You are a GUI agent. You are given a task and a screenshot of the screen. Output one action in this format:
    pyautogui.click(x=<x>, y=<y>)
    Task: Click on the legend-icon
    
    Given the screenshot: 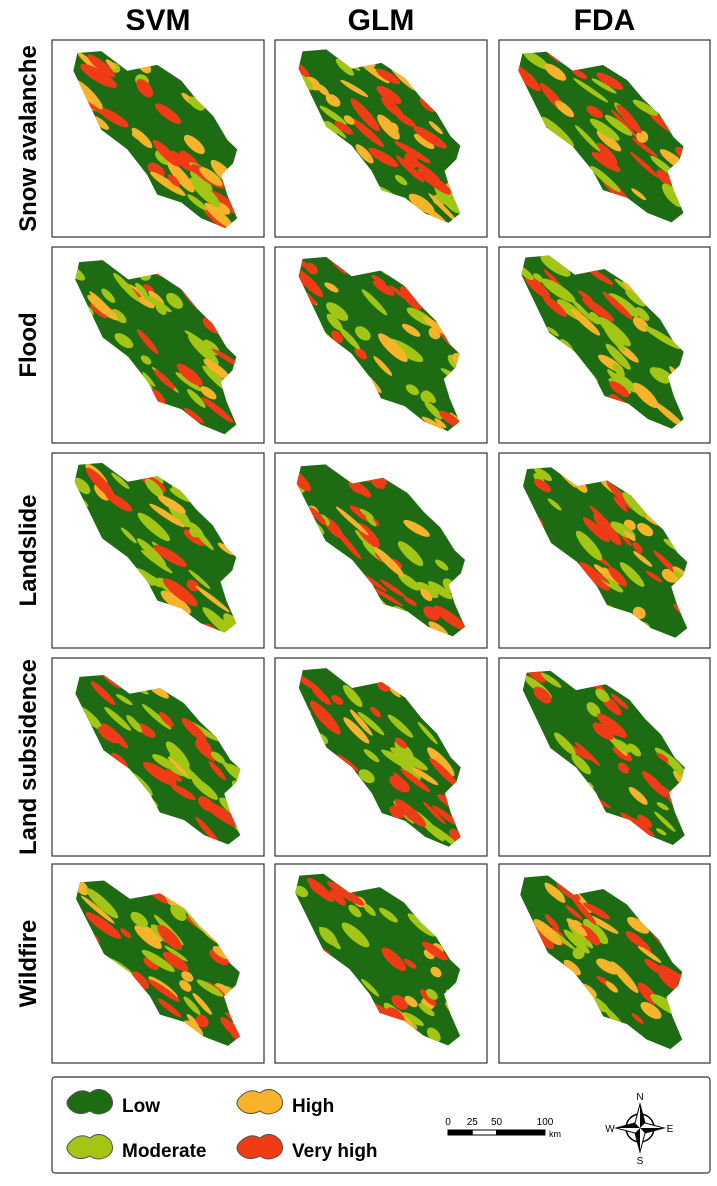 What is the action you would take?
    pyautogui.click(x=90, y=1147)
    